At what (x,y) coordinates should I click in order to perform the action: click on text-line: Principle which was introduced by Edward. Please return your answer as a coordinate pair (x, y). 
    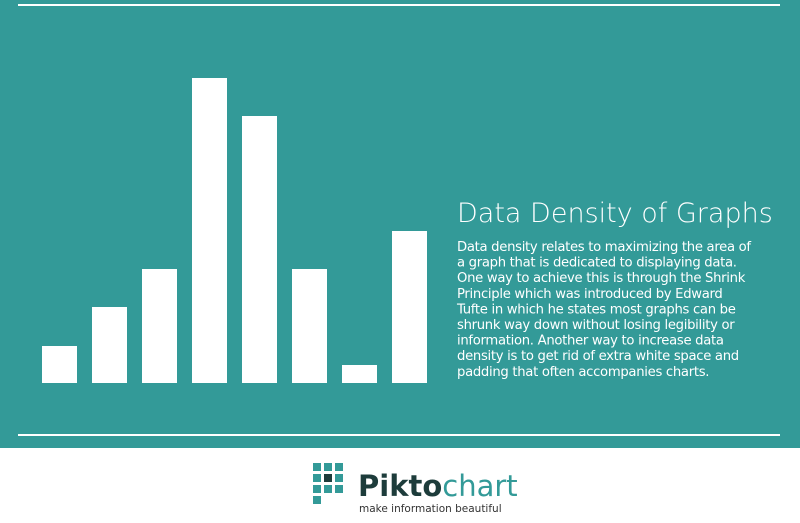
    Looking at the image, I should click on (590, 294).